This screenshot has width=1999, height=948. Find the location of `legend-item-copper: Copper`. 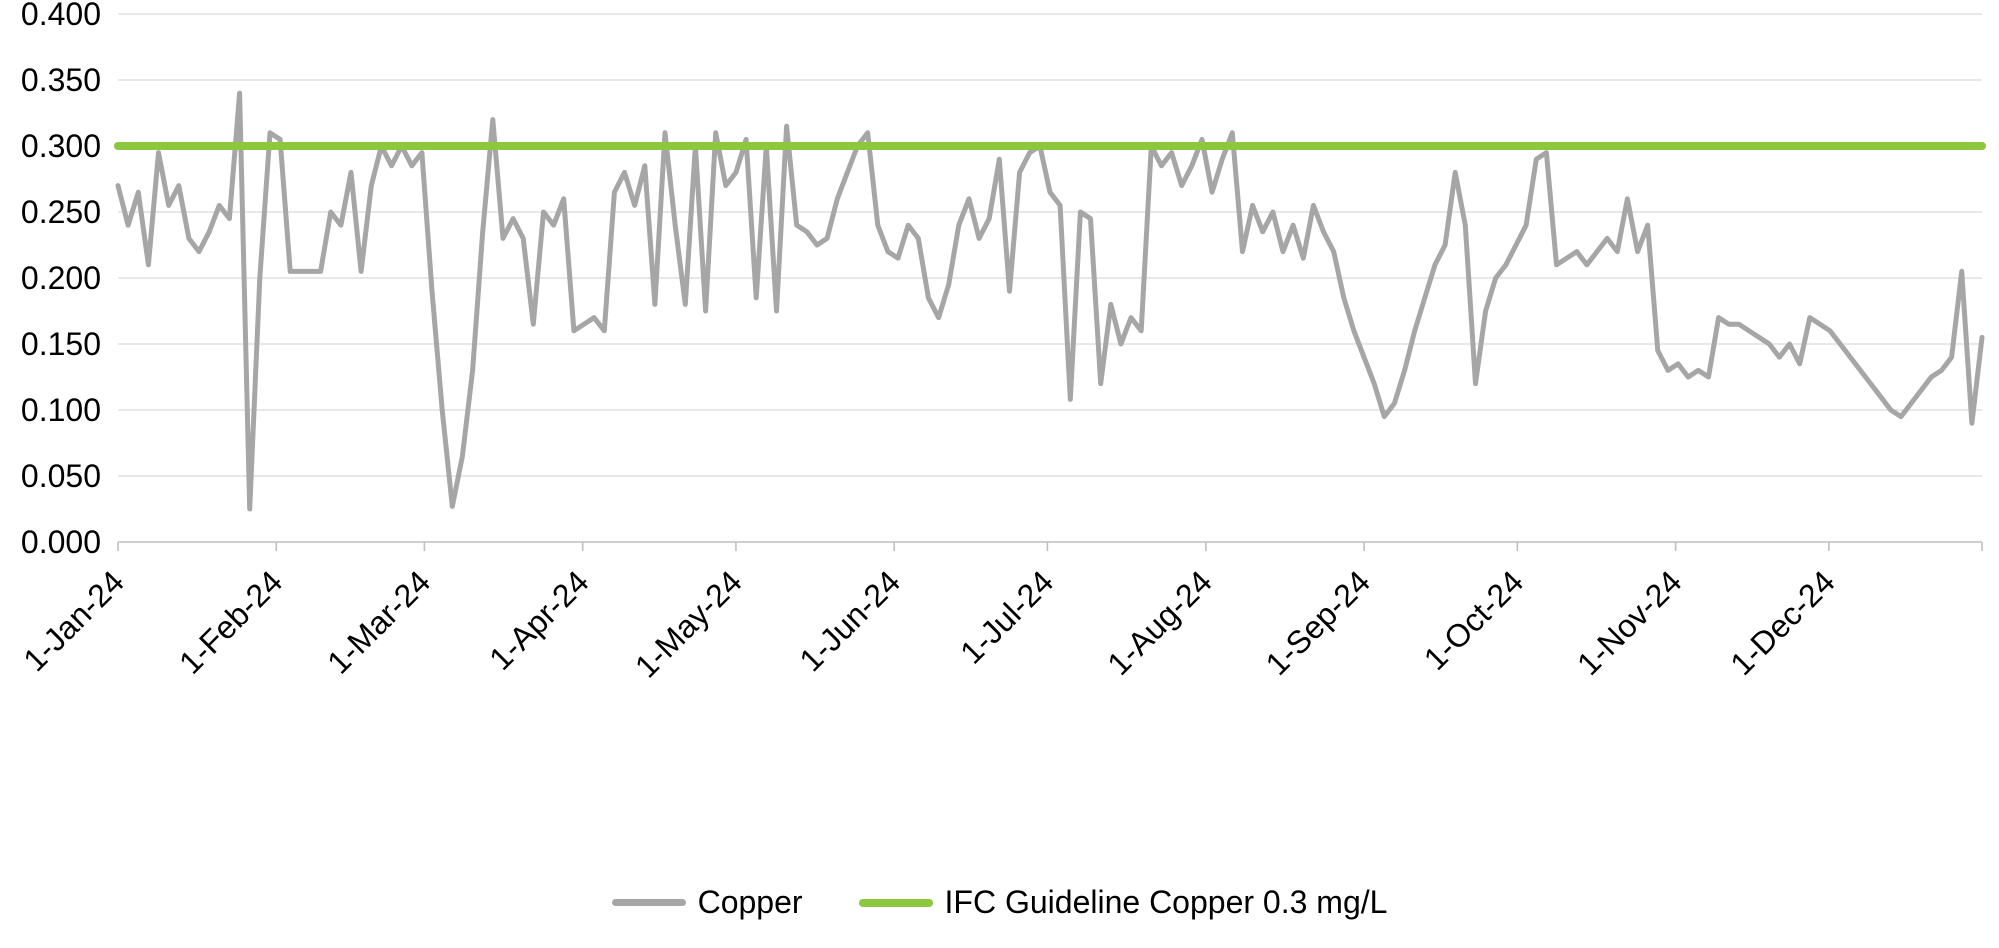

legend-item-copper: Copper is located at coordinates (707, 902).